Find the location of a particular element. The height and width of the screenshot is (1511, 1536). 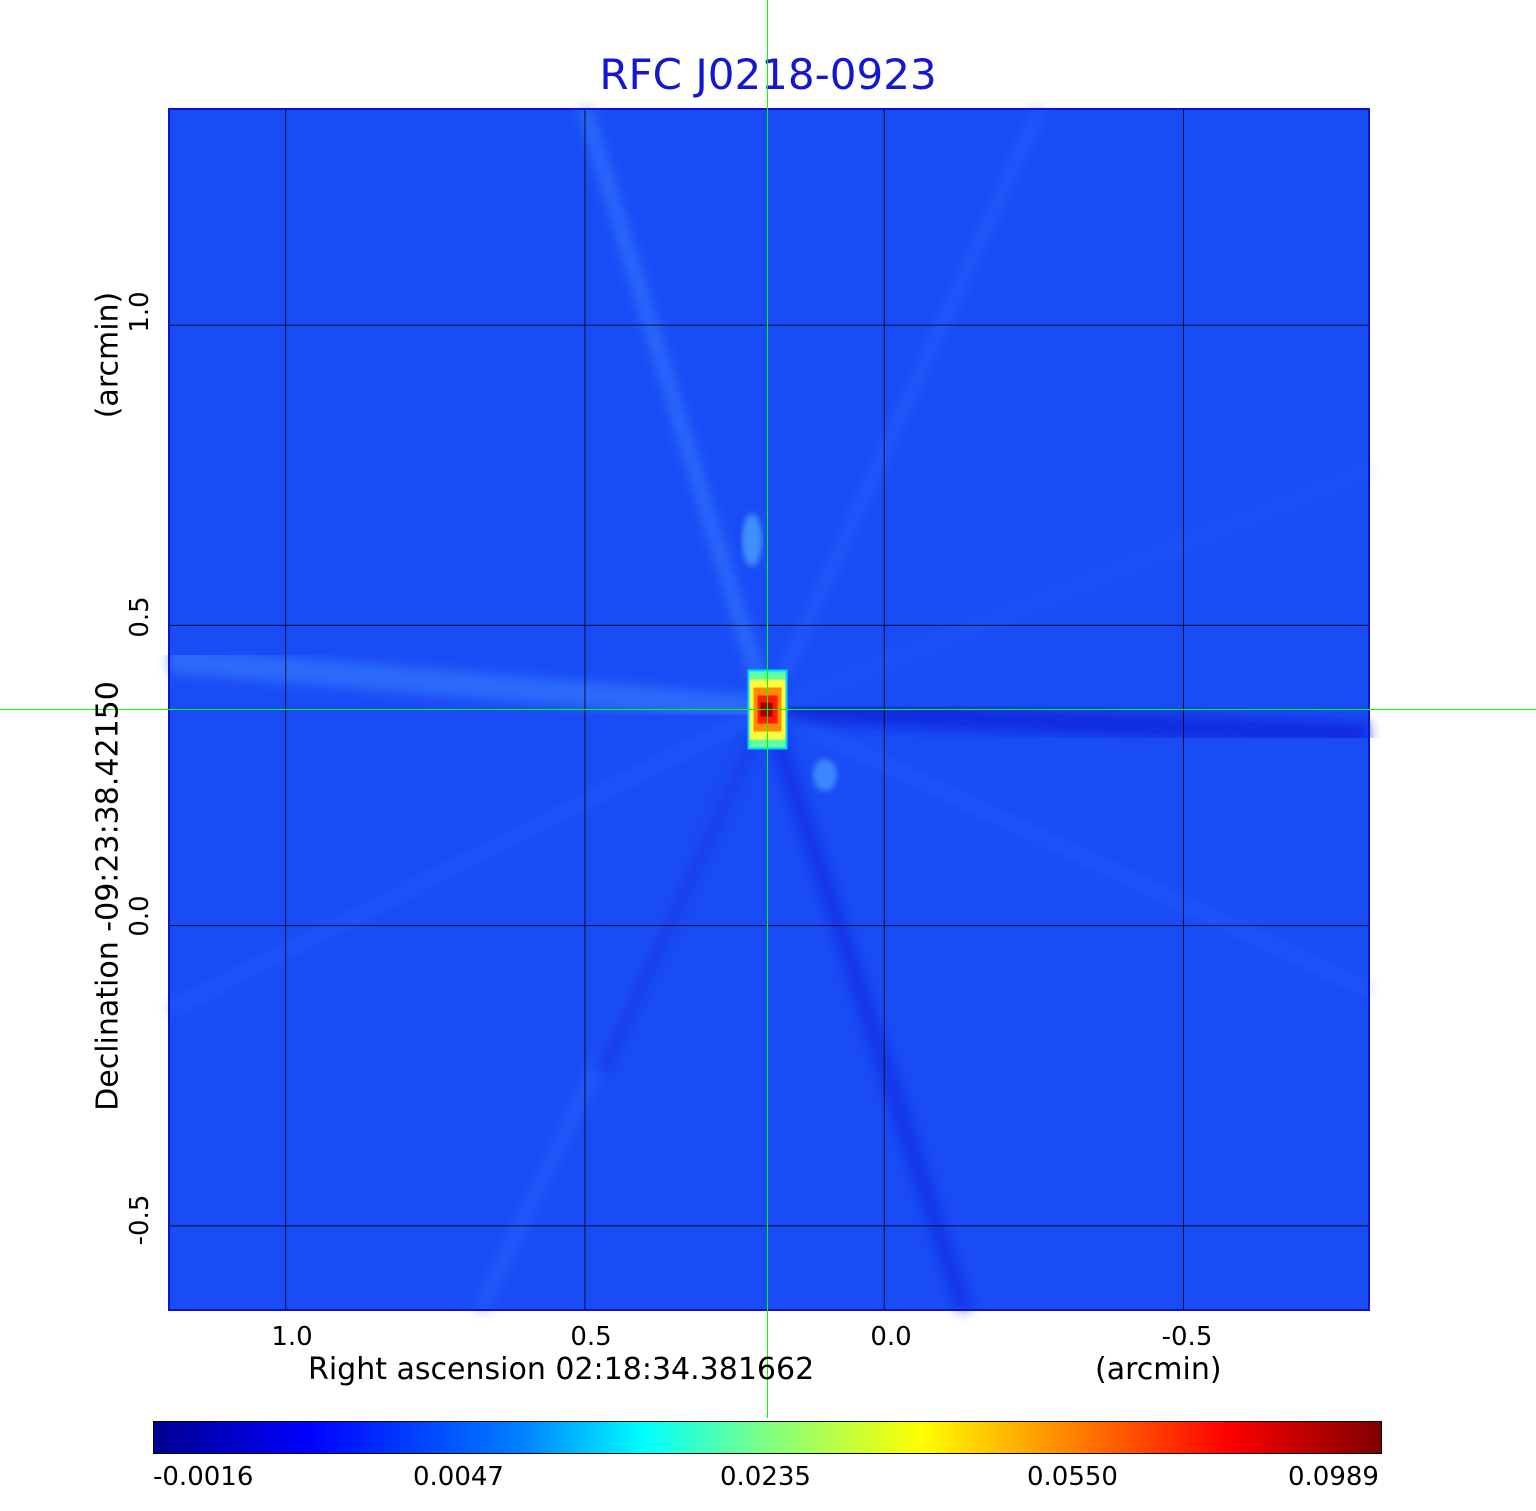

y-tick-label: 0.5 is located at coordinates (140, 617).